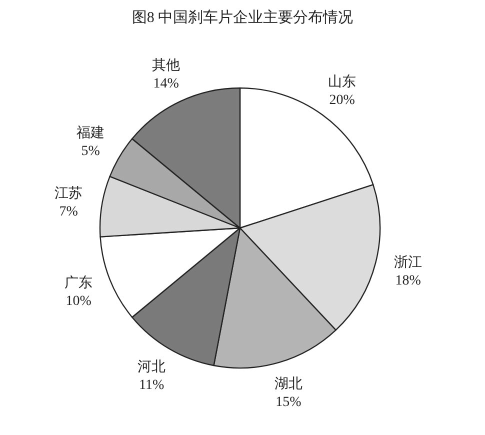 The image size is (485, 435). Describe the element at coordinates (90, 133) in the screenshot. I see `slice-label: 福建` at that location.